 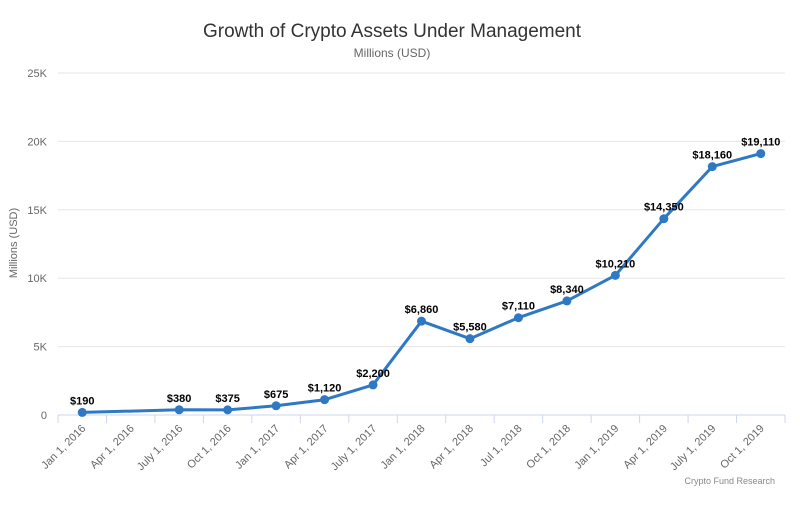 I want to click on data-label: $1,120, so click(x=325, y=389).